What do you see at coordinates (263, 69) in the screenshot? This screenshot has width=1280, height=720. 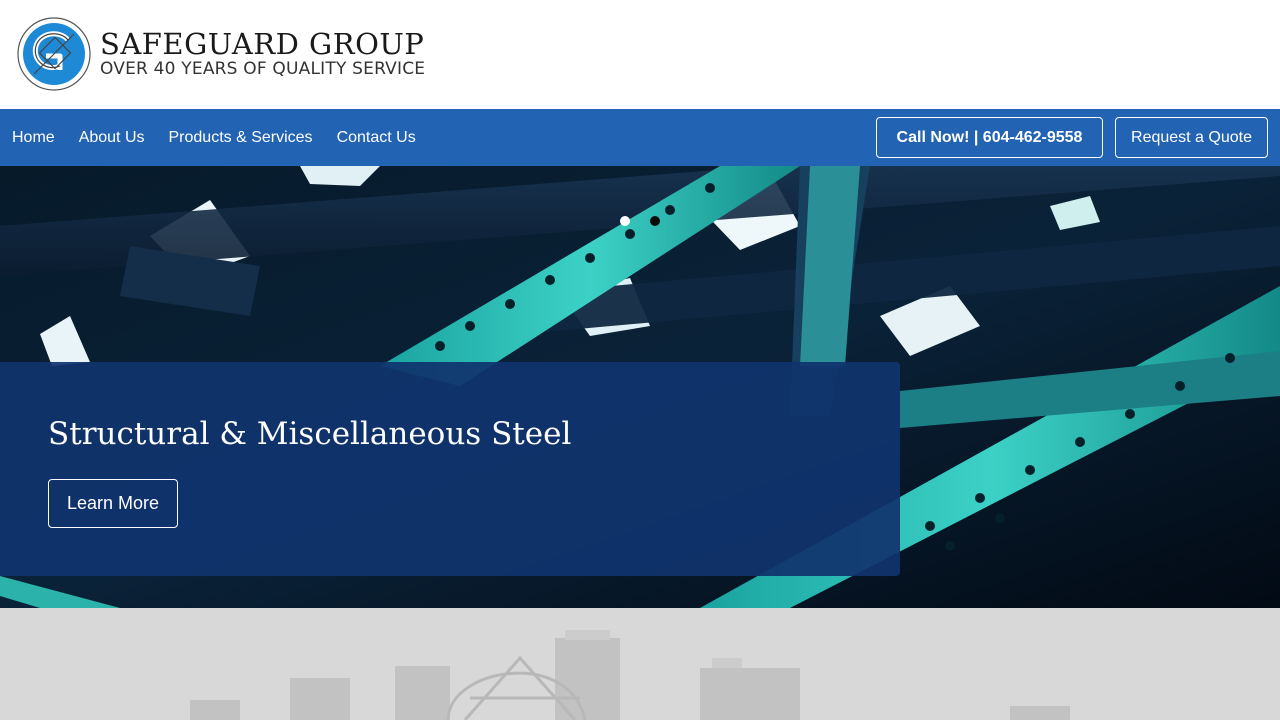 I see `brand-tagline: OVER 40 YEARS OF QUALITY SERVICE` at bounding box center [263, 69].